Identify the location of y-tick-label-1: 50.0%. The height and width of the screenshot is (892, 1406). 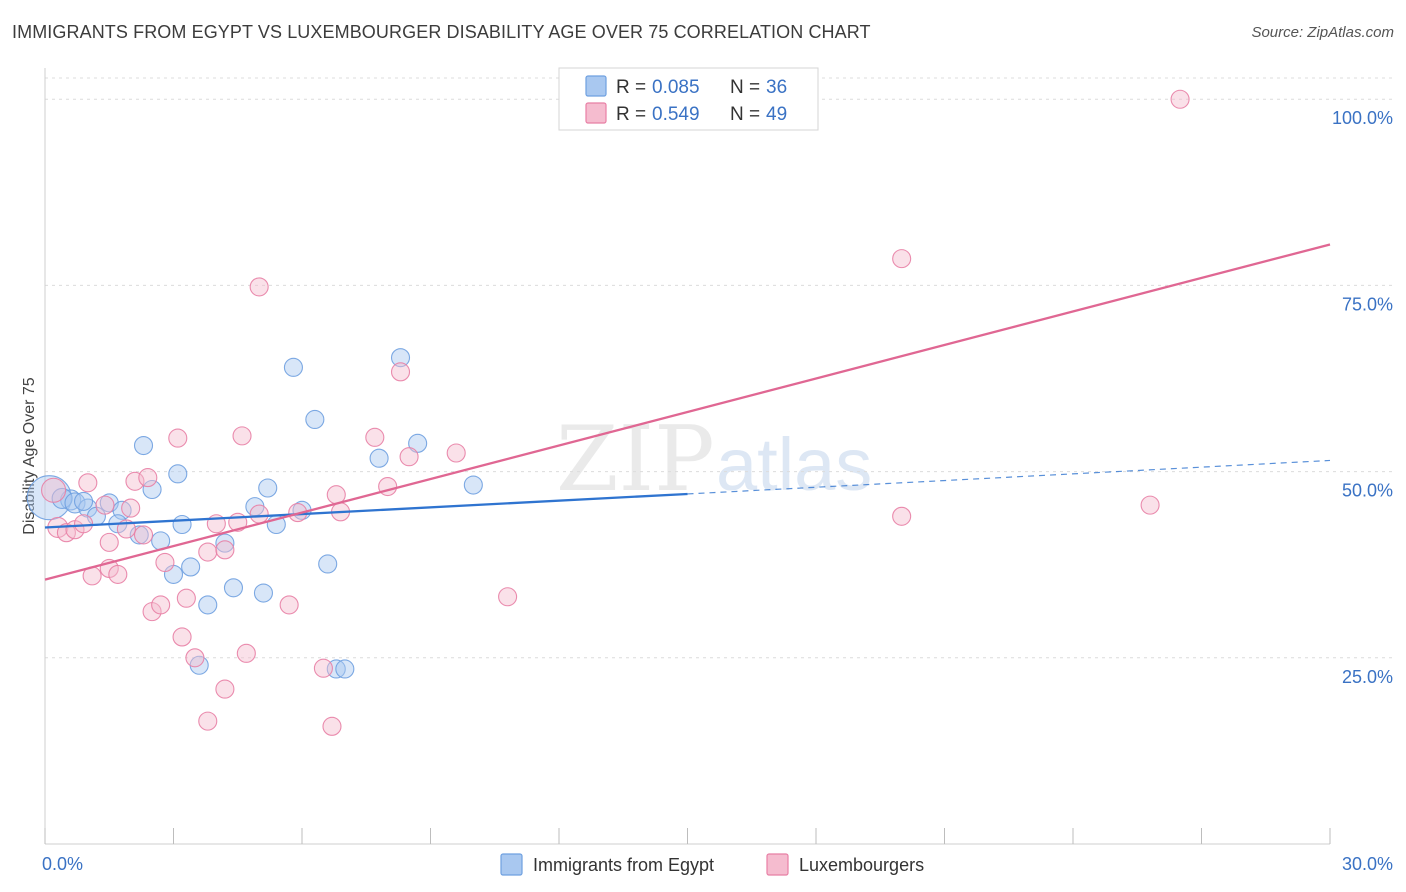
(1367, 491).